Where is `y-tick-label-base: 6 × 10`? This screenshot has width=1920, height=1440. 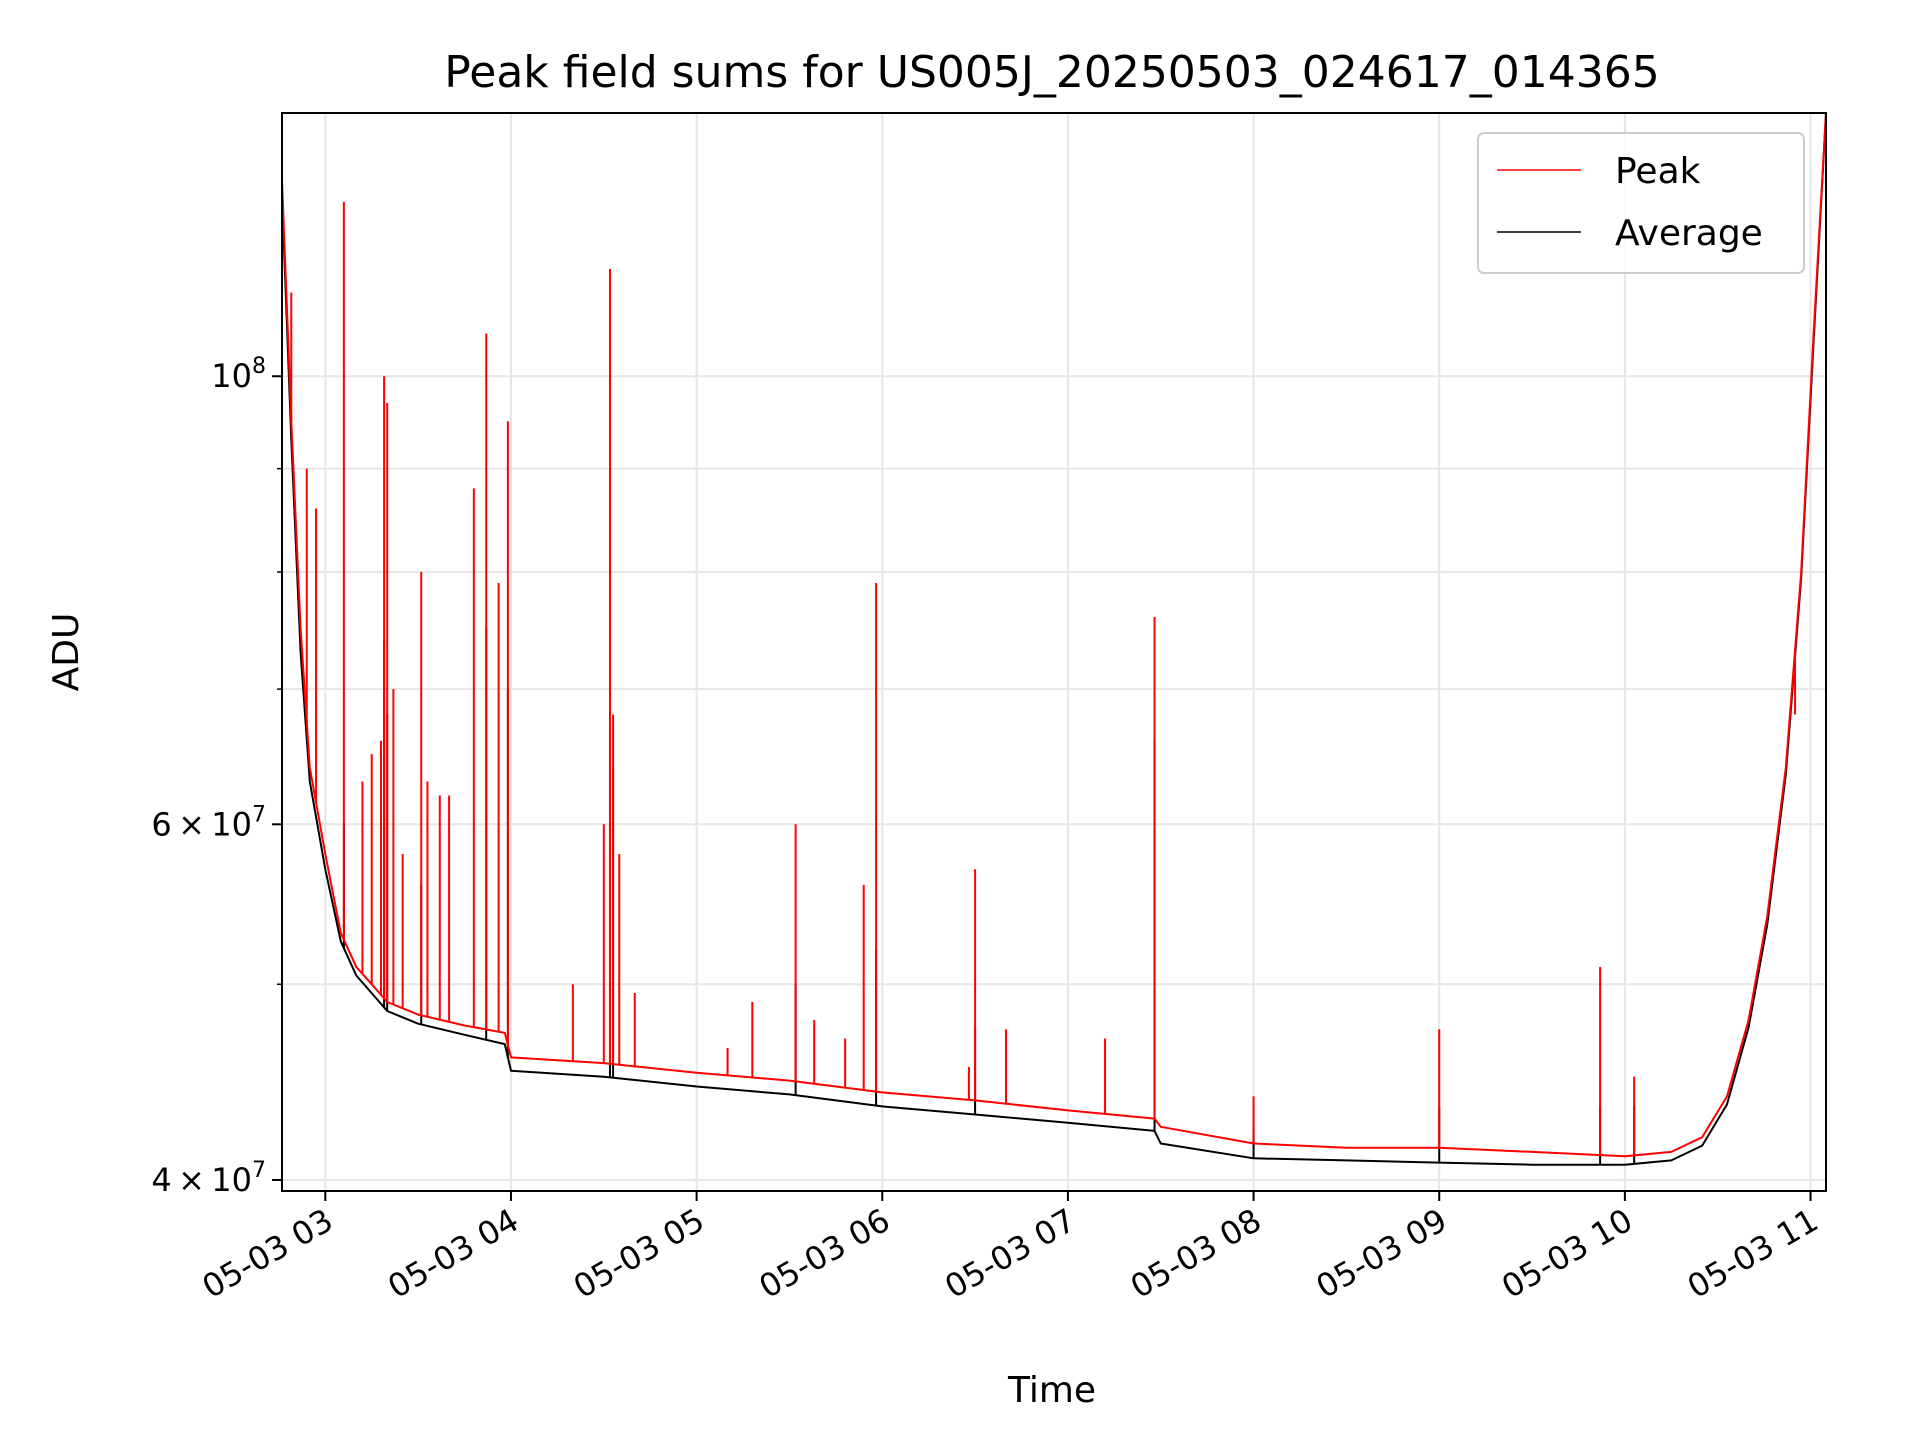 y-tick-label-base: 6 × 10 is located at coordinates (201, 824).